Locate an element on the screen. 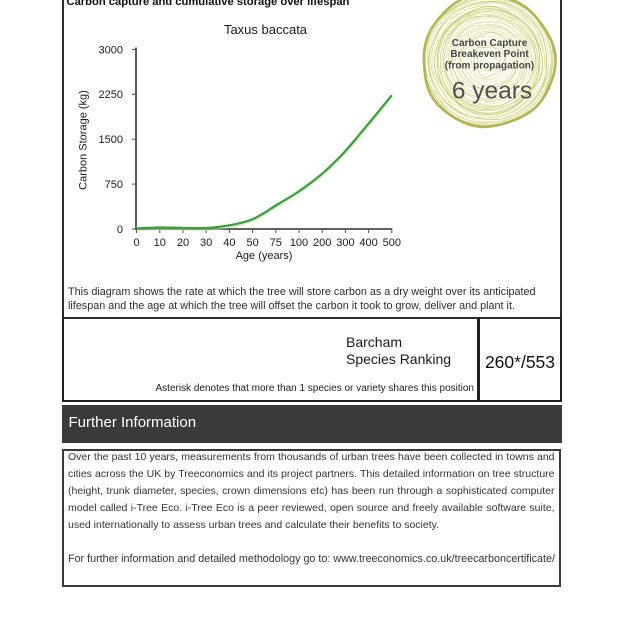 The width and height of the screenshot is (620, 620). svg-text: 20 is located at coordinates (183, 243).